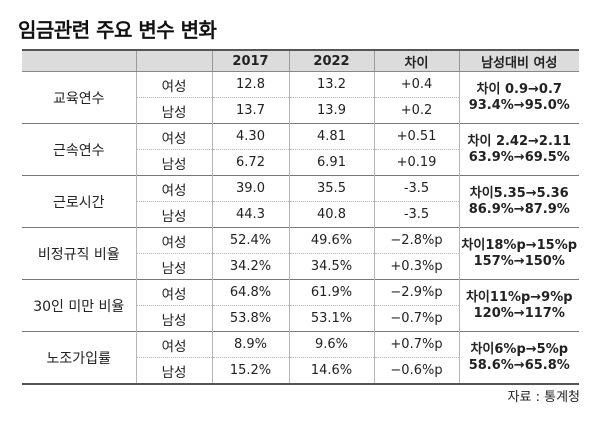  Describe the element at coordinates (250, 84) in the screenshot. I see `value-2017-cell: 12.8` at that location.